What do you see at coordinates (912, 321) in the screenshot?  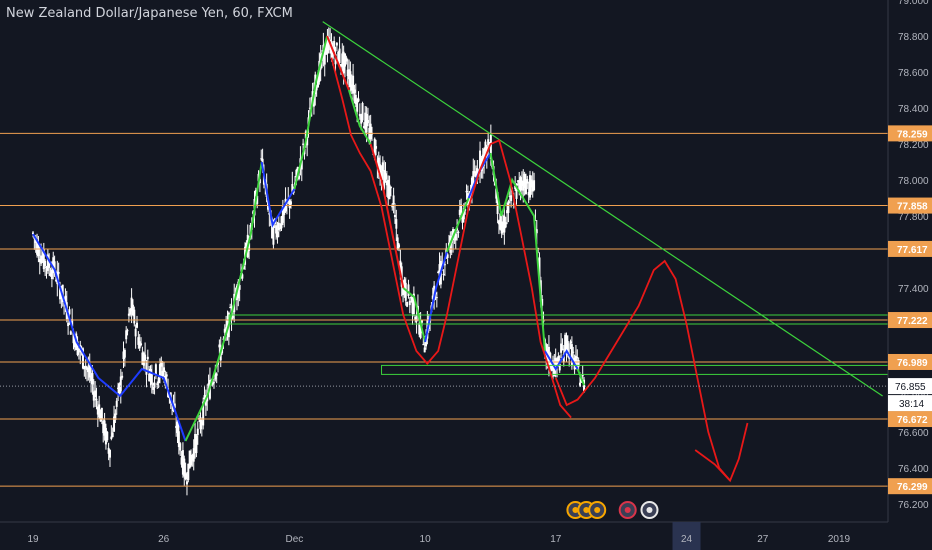 I see `level-price-label: 77.222` at bounding box center [912, 321].